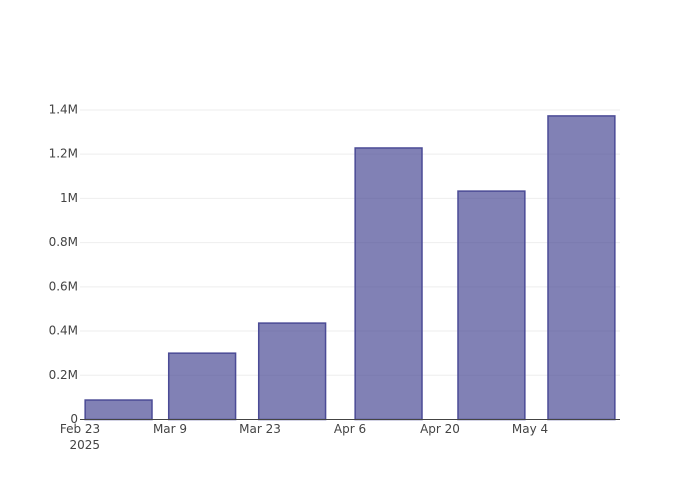 The height and width of the screenshot is (500, 700). What do you see at coordinates (350, 429) in the screenshot?
I see `x-tick-label: Apr 6` at bounding box center [350, 429].